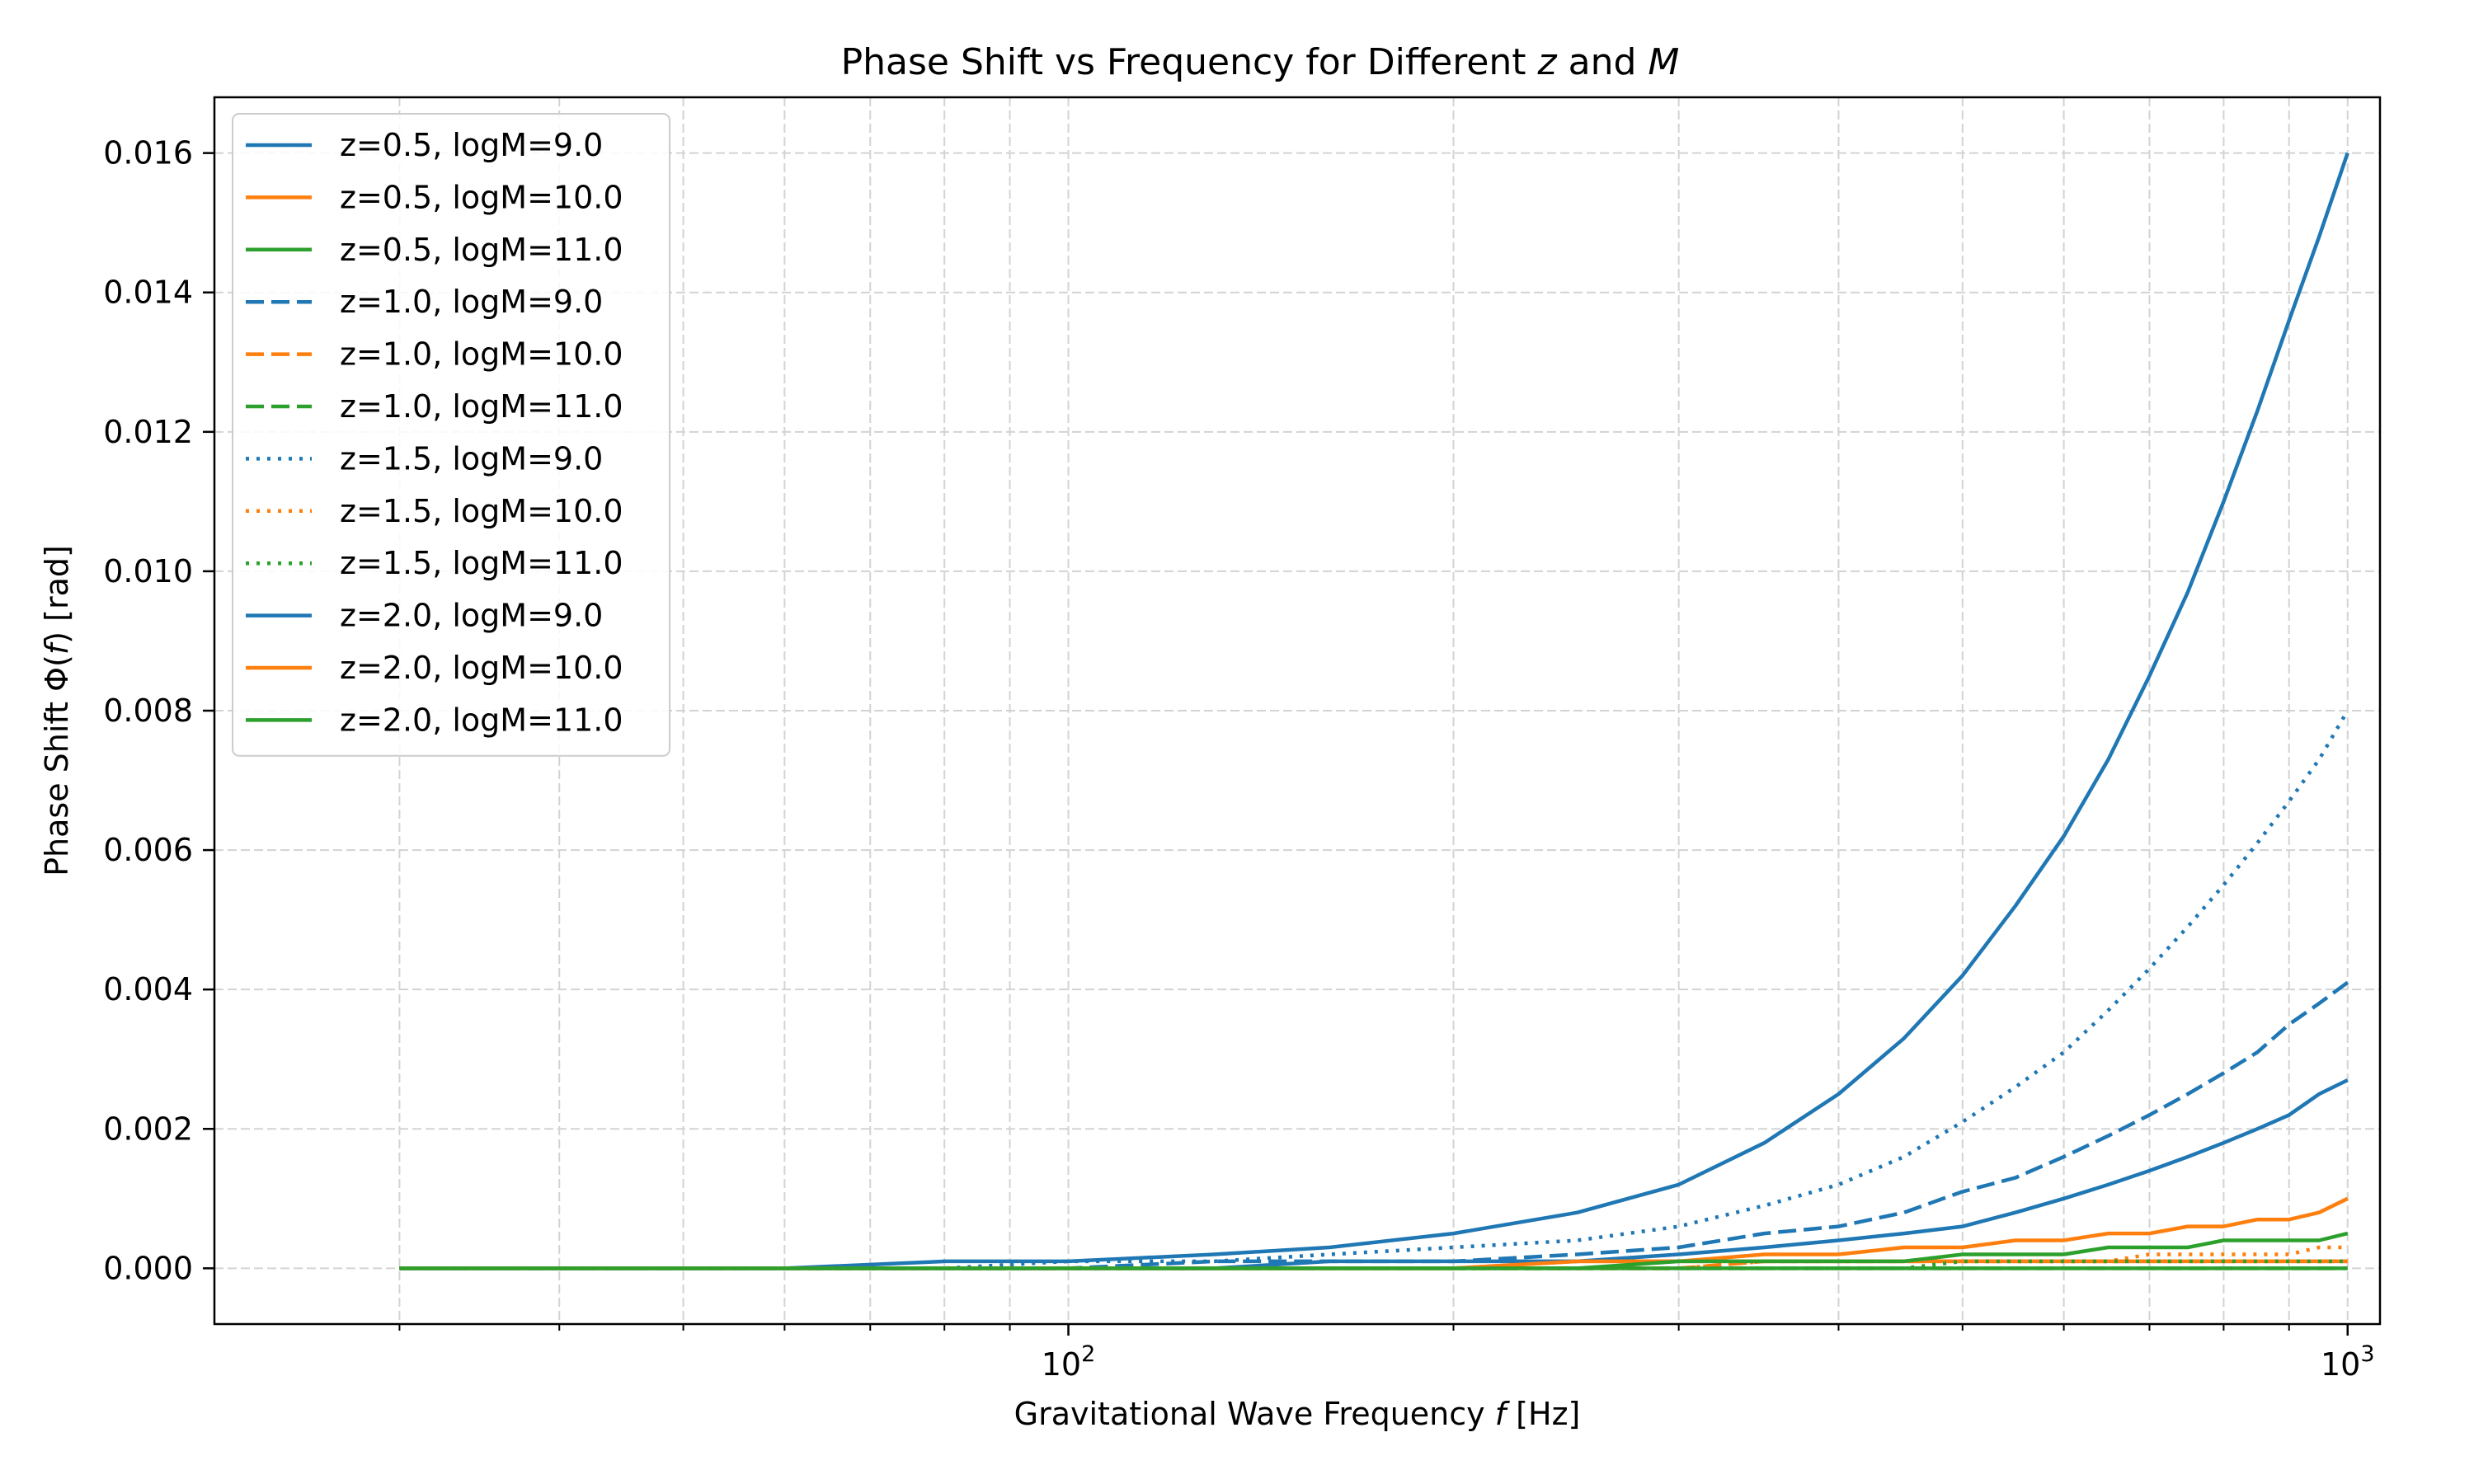  Describe the element at coordinates (481, 406) in the screenshot. I see `legend-entry-label: z=1.0, logM=11.0` at that location.